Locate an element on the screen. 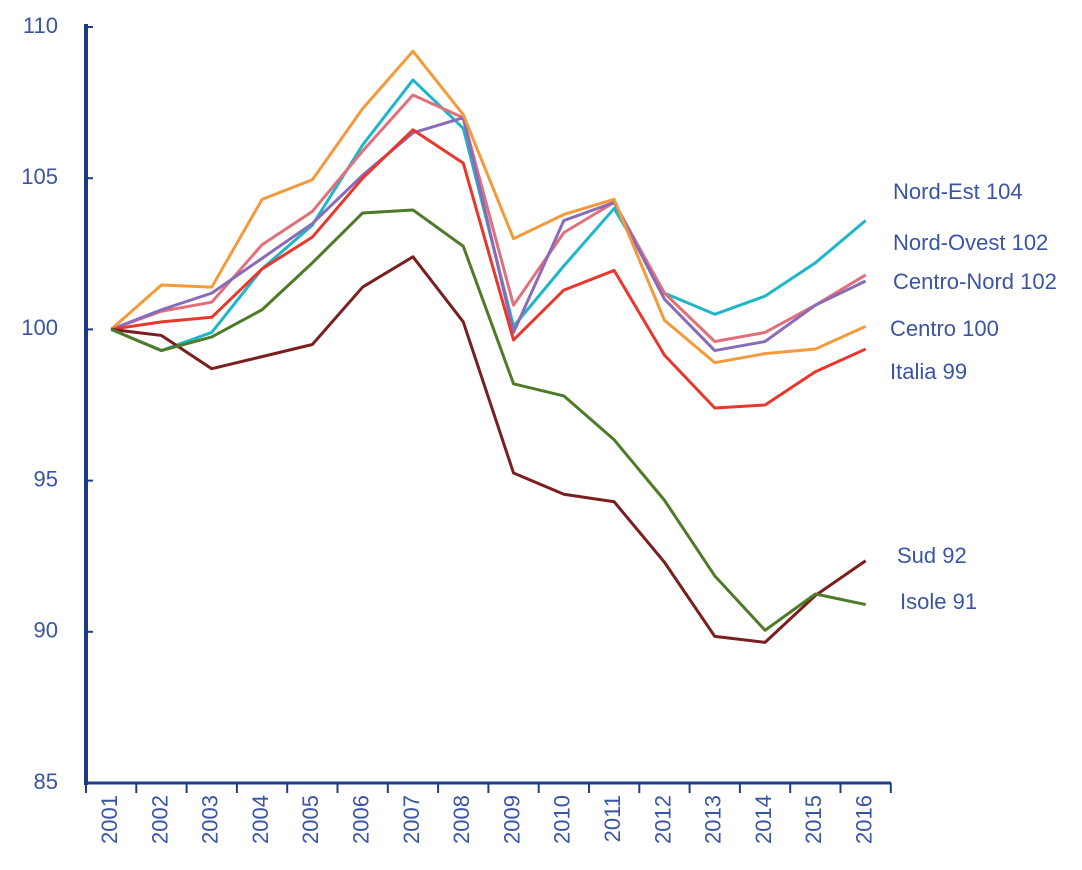 This screenshot has width=1082, height=870. x-tick-label: 2006 is located at coordinates (360, 819).